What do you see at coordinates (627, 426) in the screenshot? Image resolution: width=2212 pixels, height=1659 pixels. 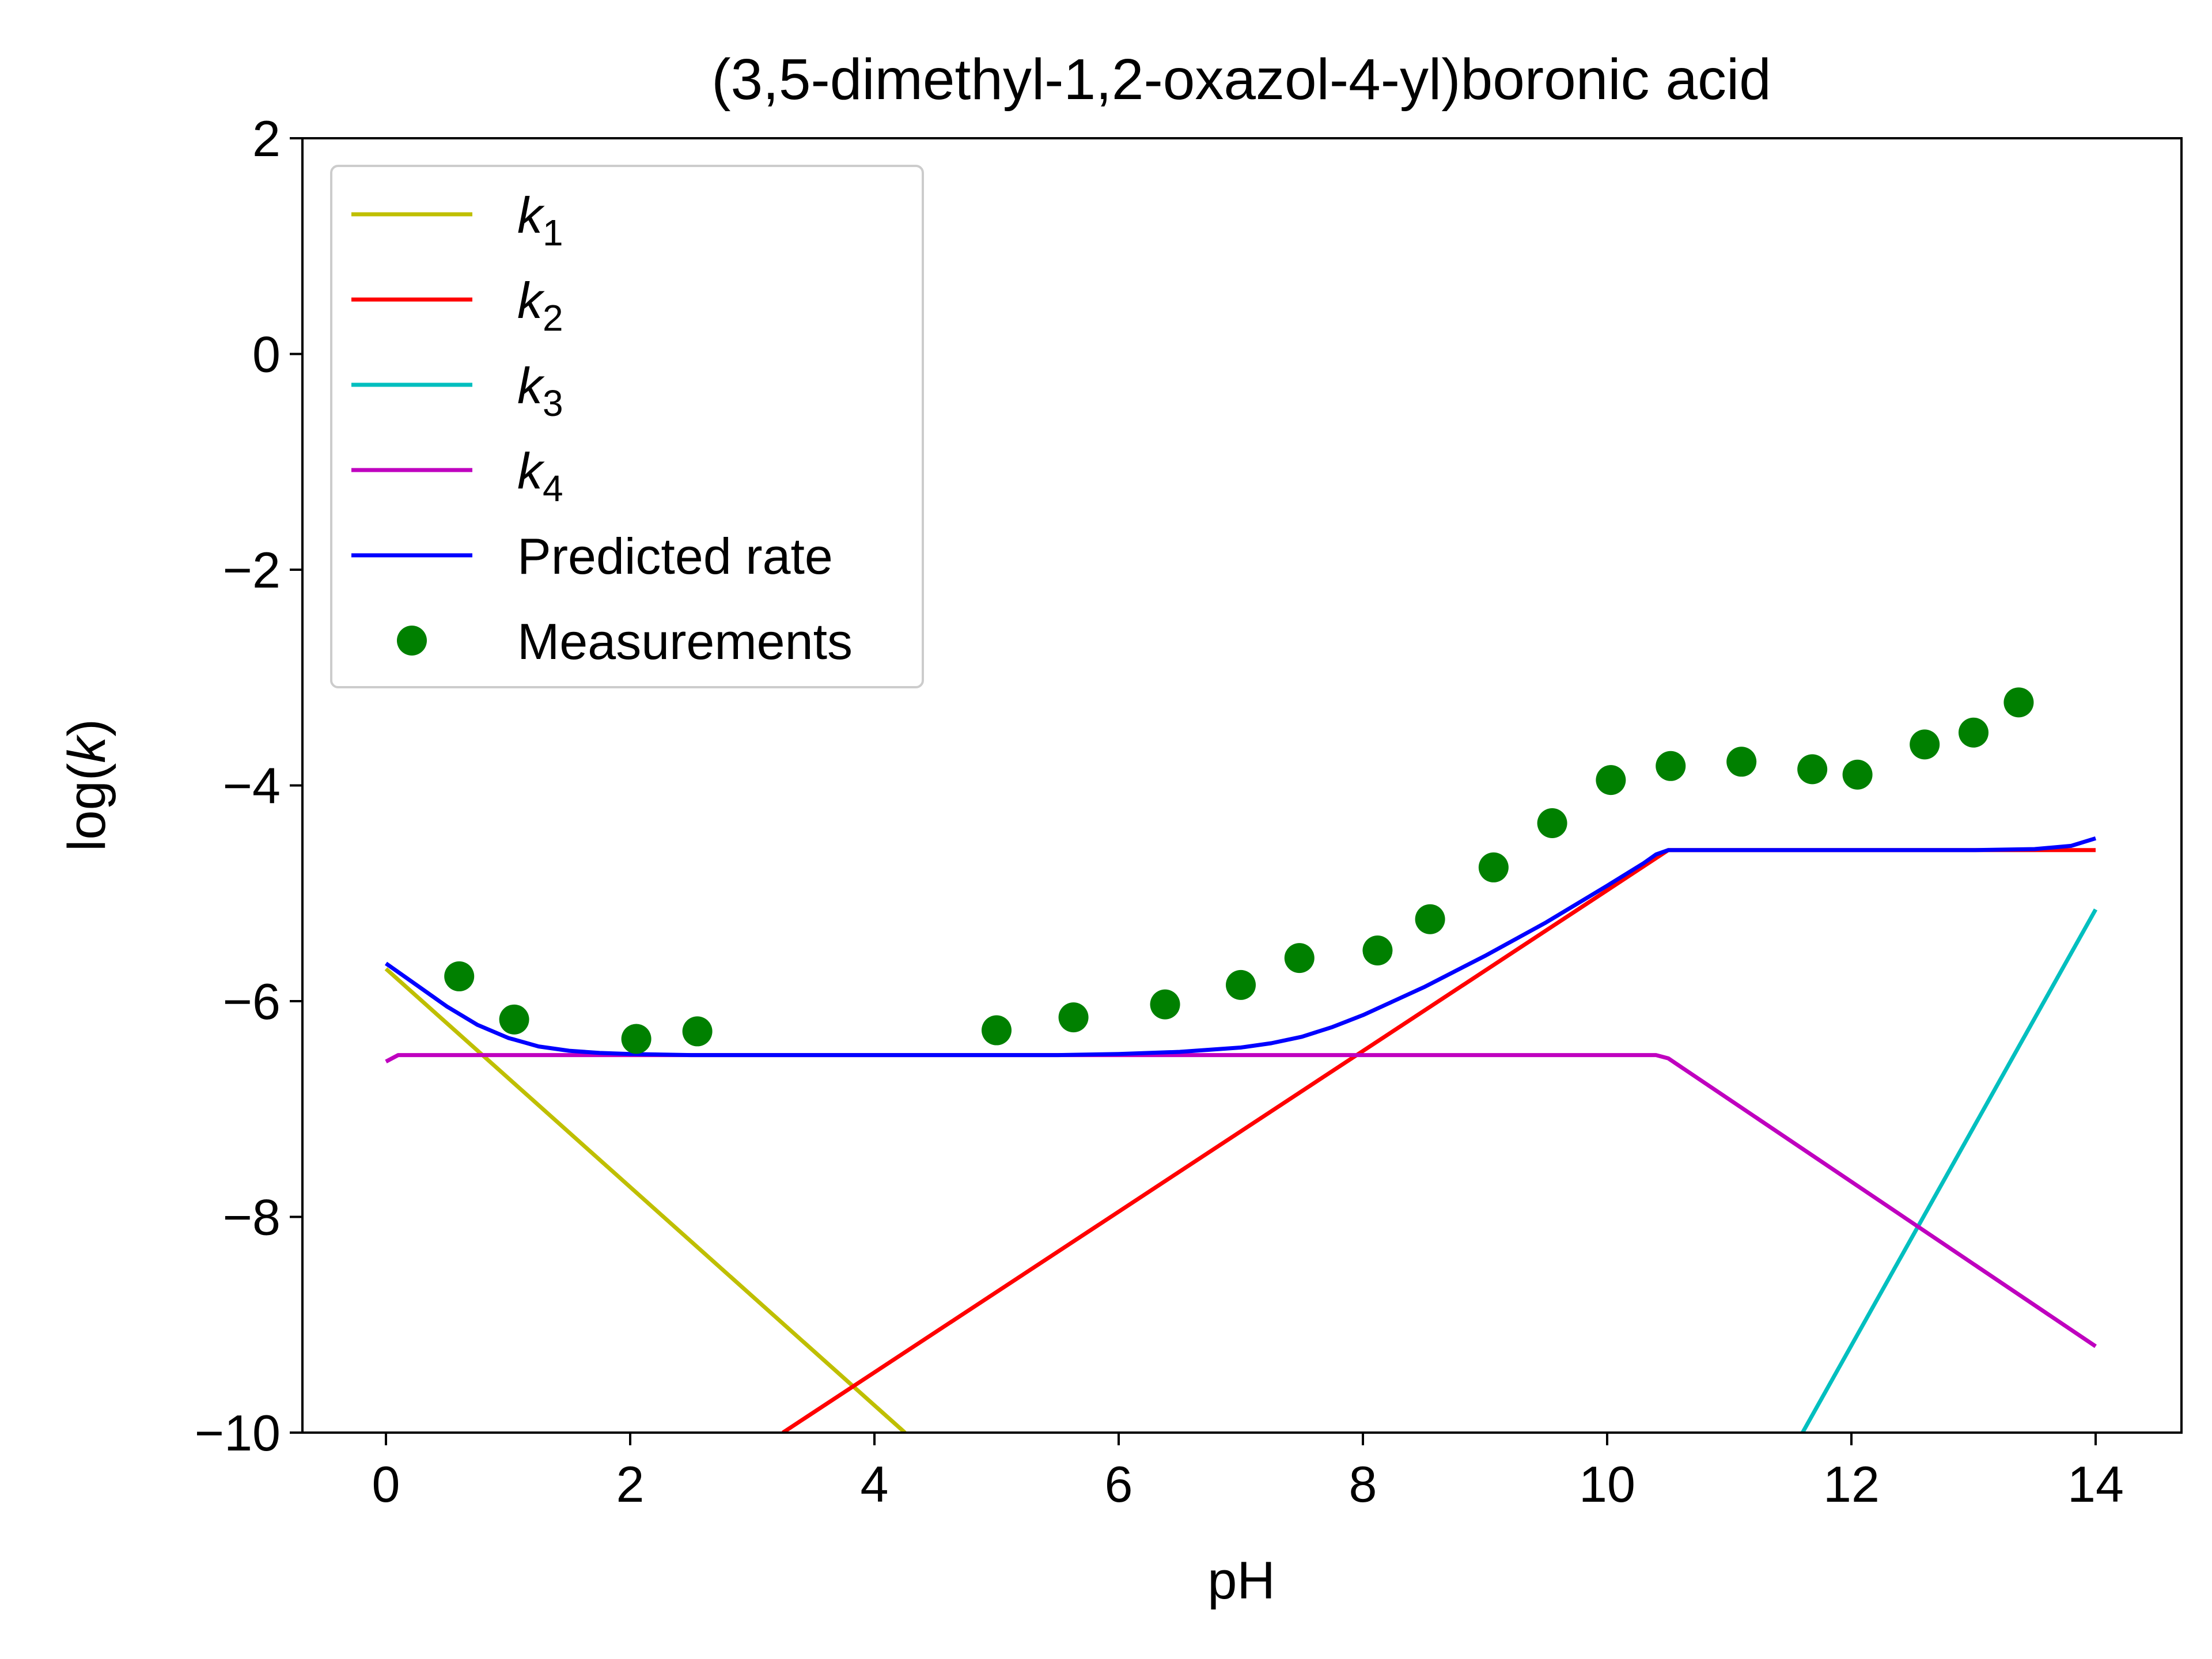 I see `legend-box` at bounding box center [627, 426].